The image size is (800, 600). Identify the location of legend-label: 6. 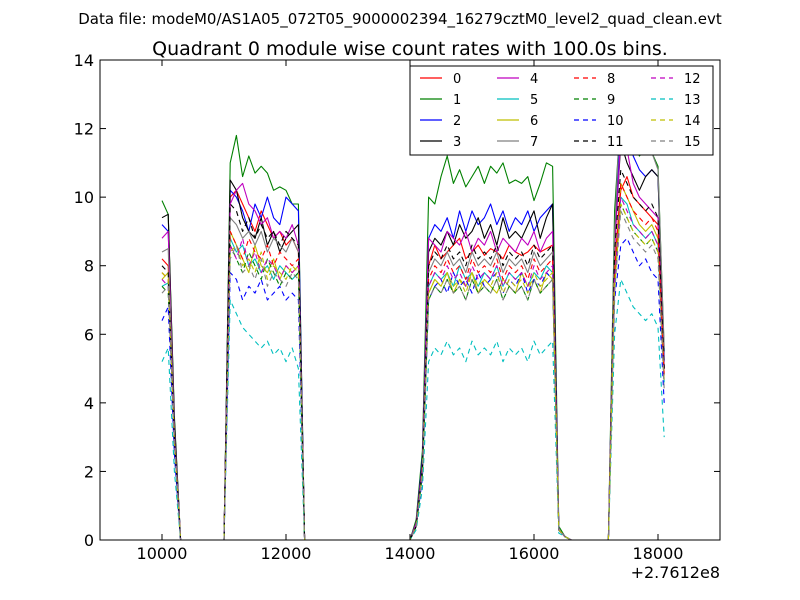
(534, 121).